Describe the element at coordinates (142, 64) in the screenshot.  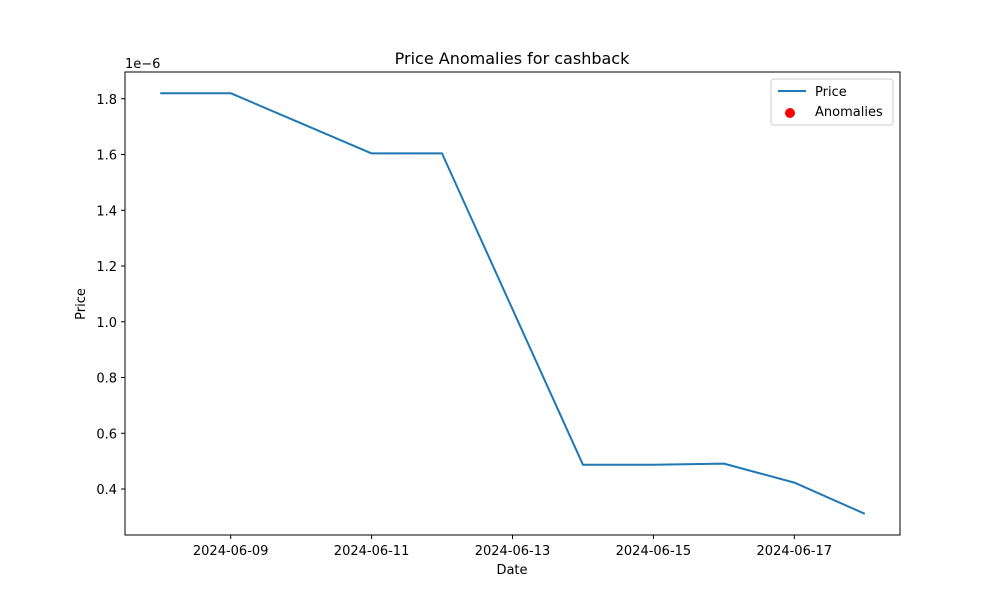
I see `y-offset-label: 1e−6` at that location.